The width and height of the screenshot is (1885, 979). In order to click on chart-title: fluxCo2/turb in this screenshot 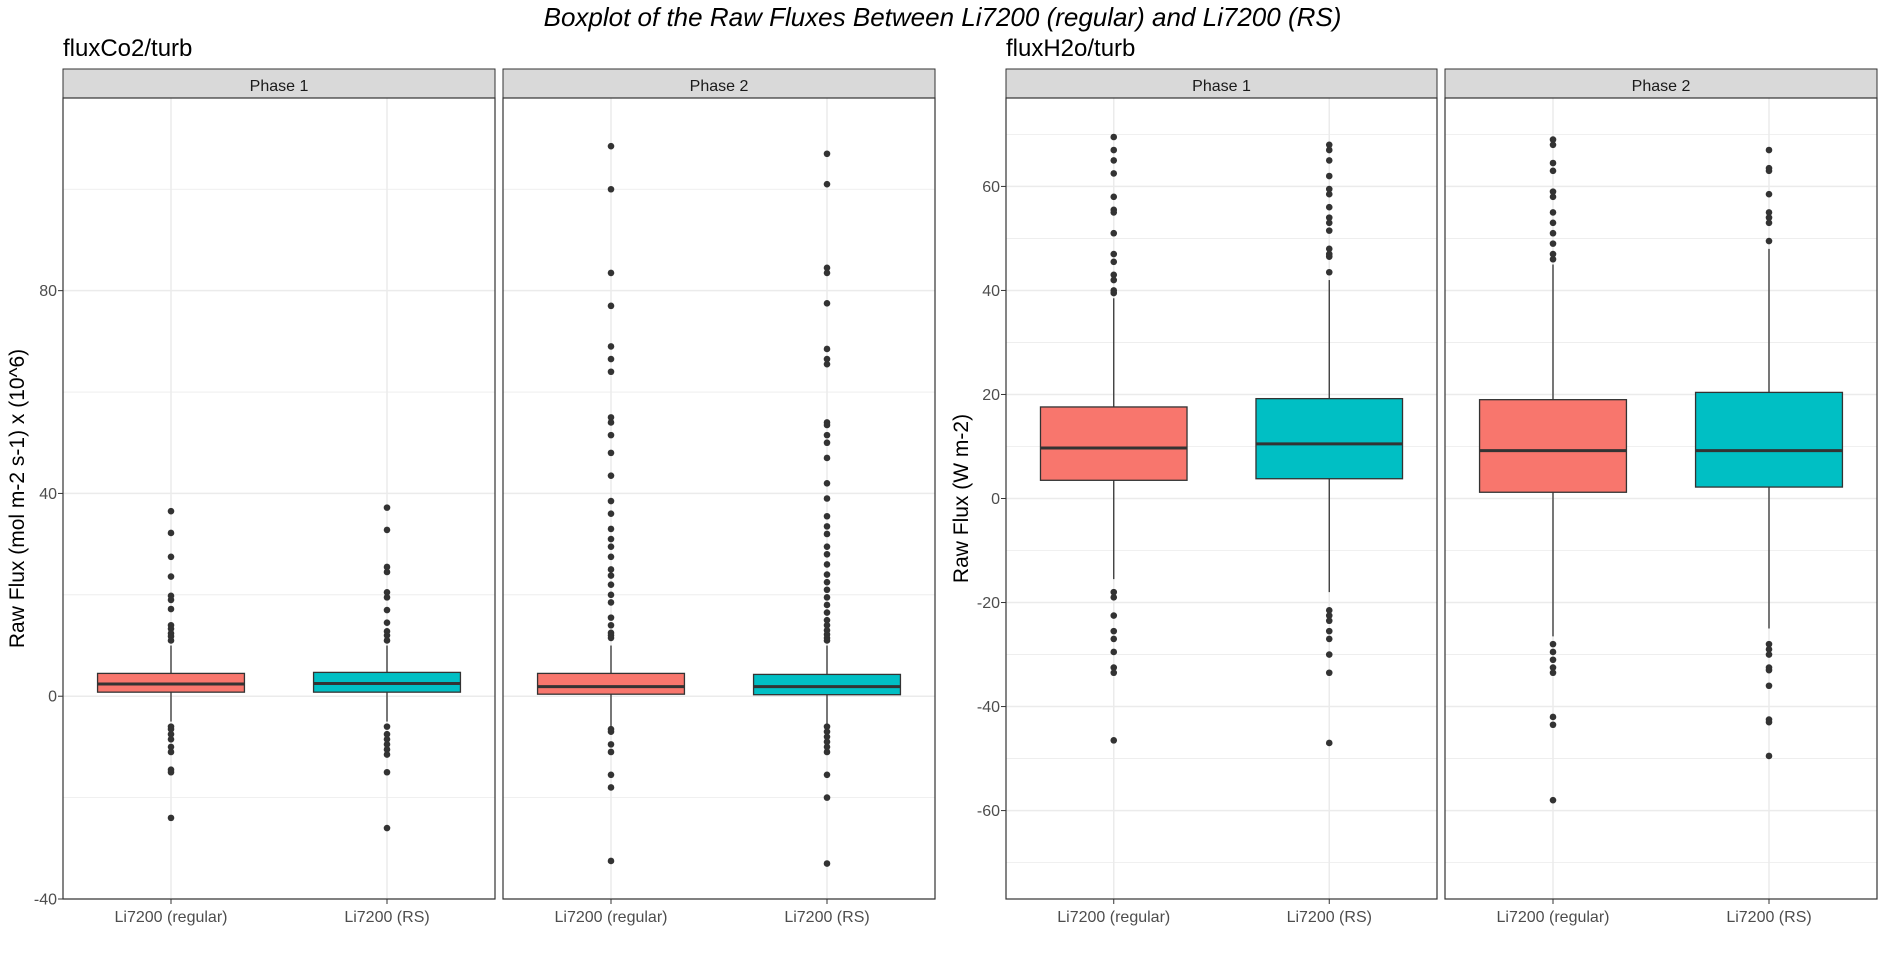, I will do `click(127, 48)`.